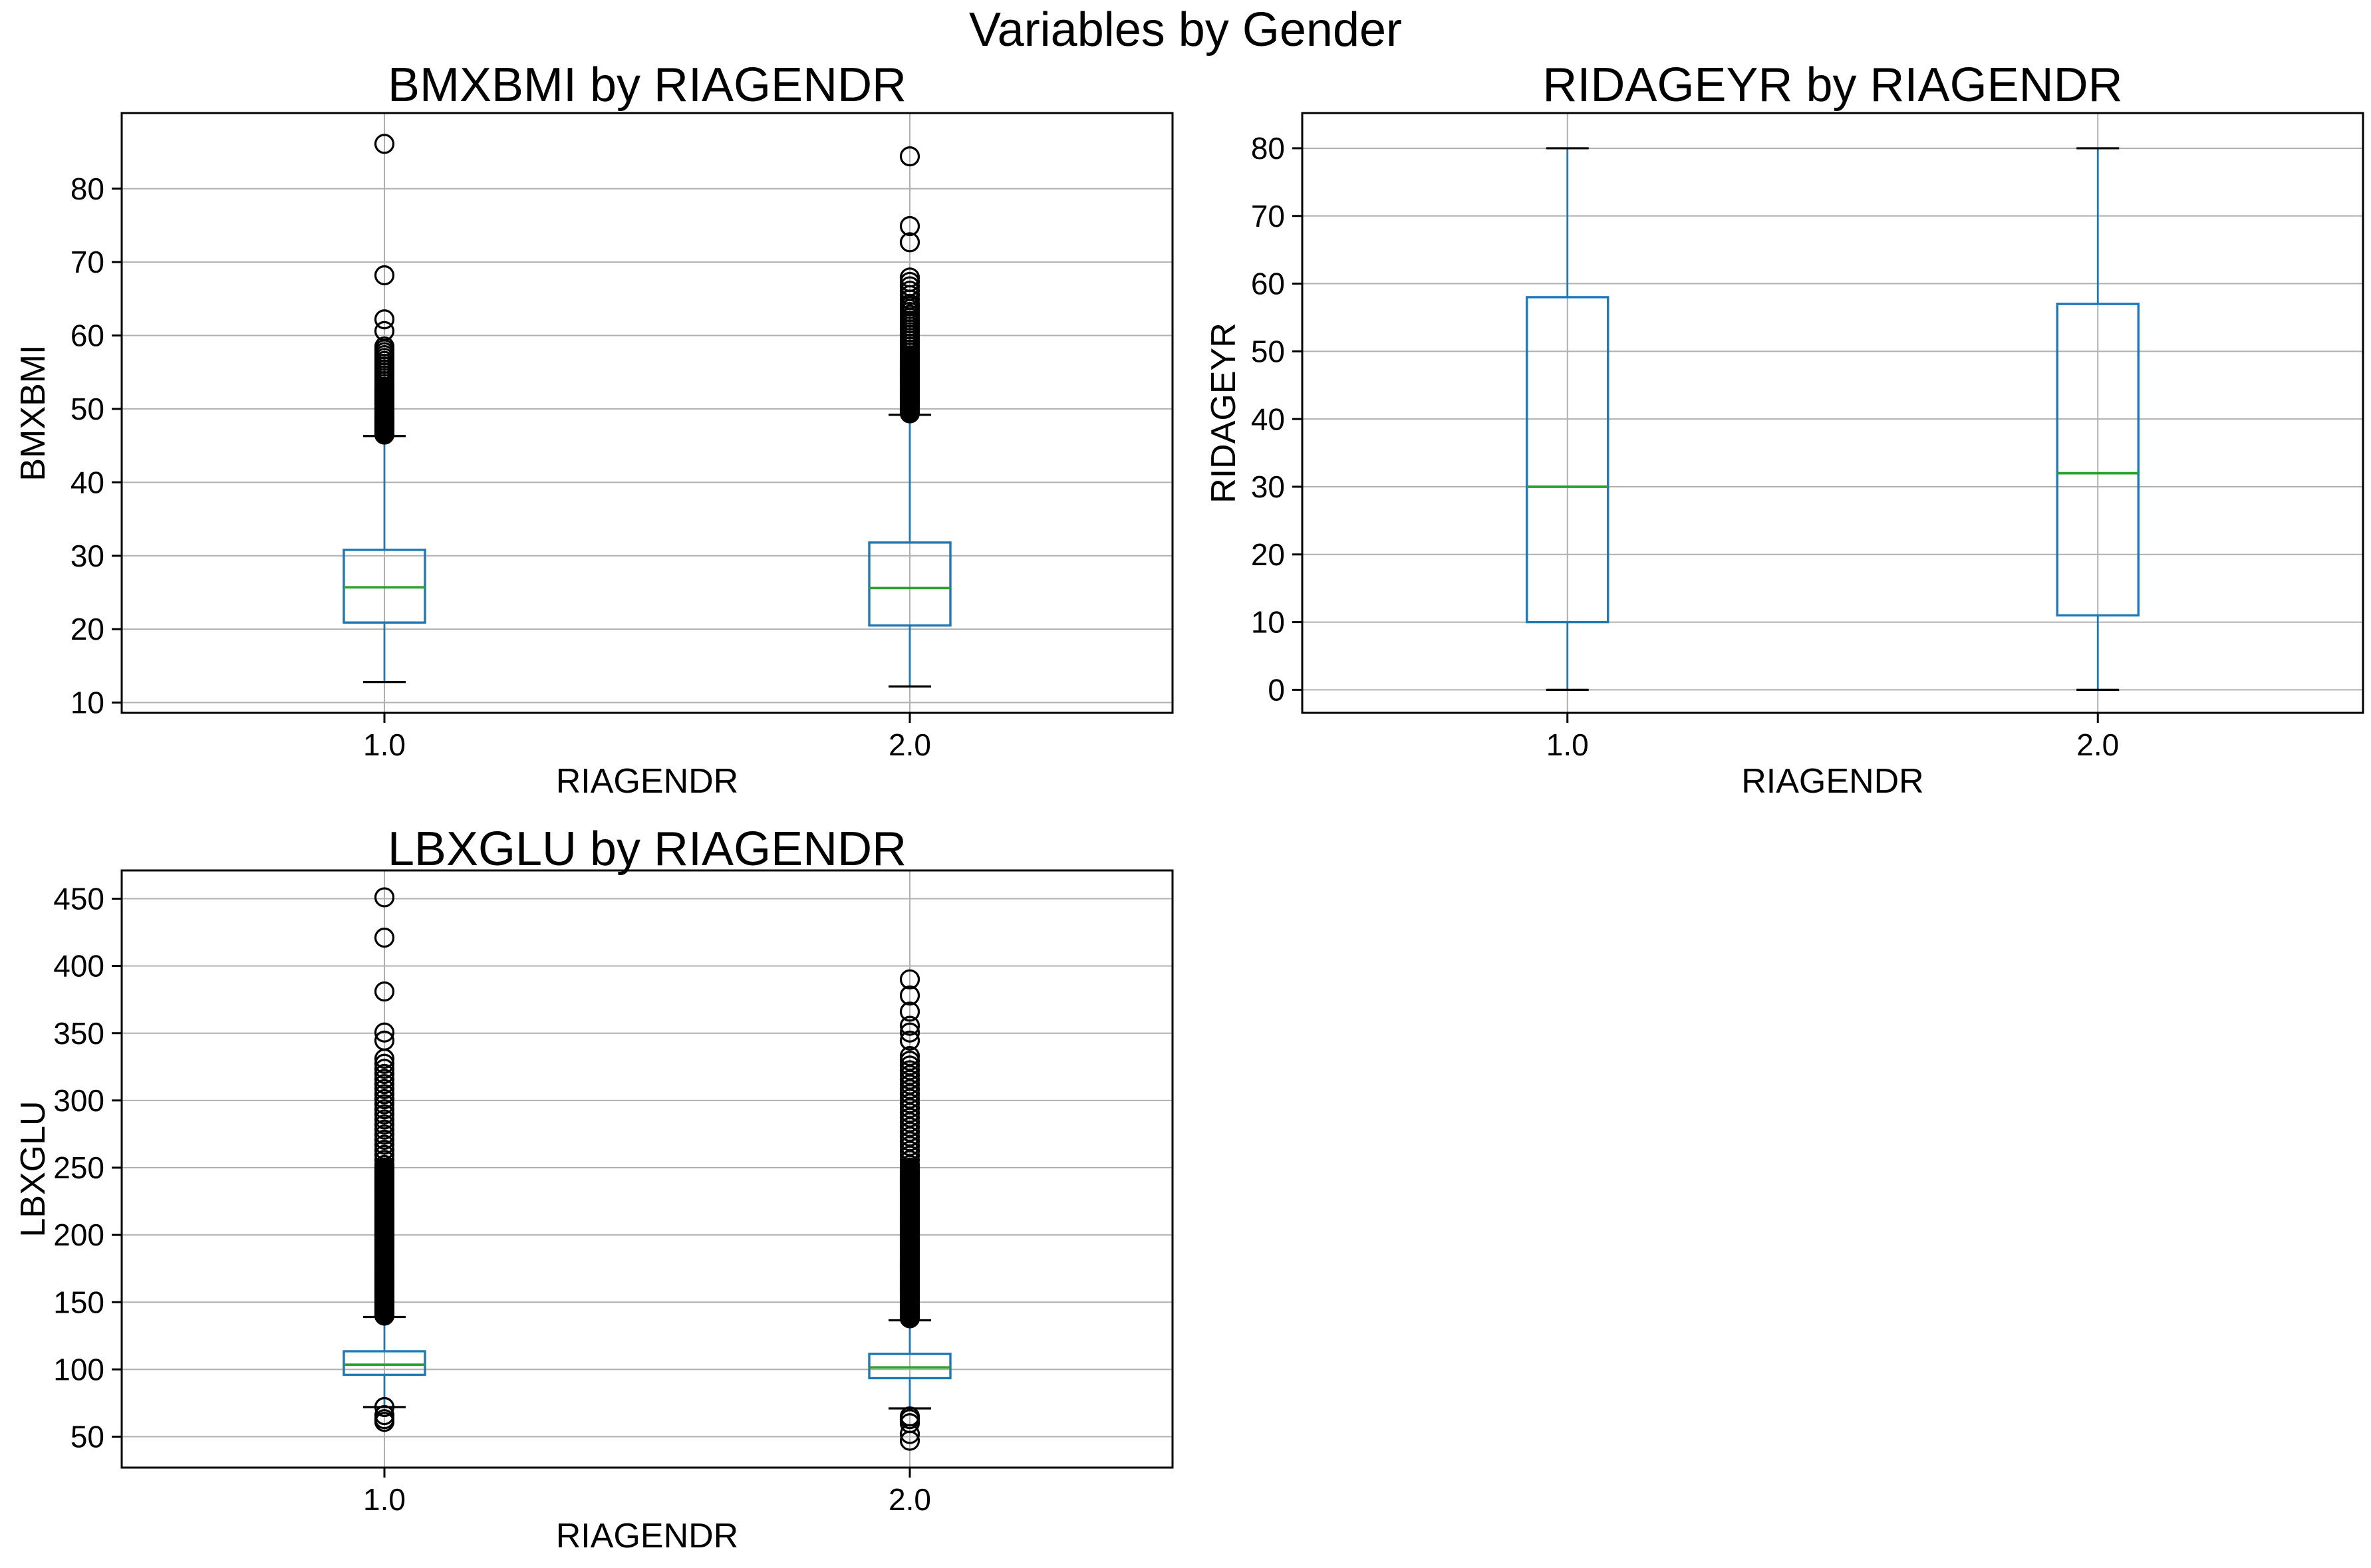  Describe the element at coordinates (1224, 413) in the screenshot. I see `panel-ridageyr-yaxis-label: RIDAGEYR` at that location.